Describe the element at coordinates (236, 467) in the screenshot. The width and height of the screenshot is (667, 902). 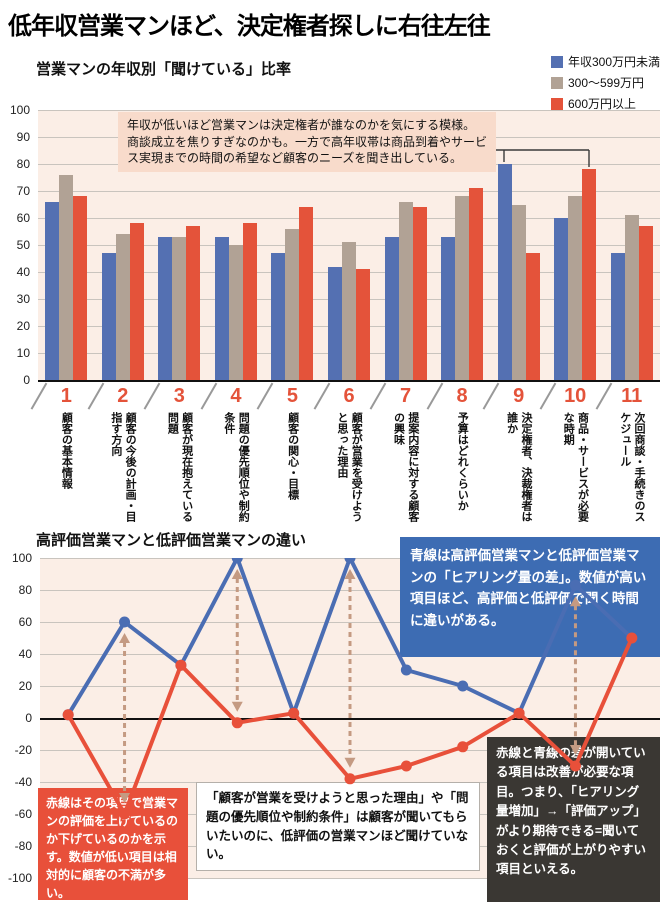
I see `category-label-text: 問題の優先順位や制約条件` at that location.